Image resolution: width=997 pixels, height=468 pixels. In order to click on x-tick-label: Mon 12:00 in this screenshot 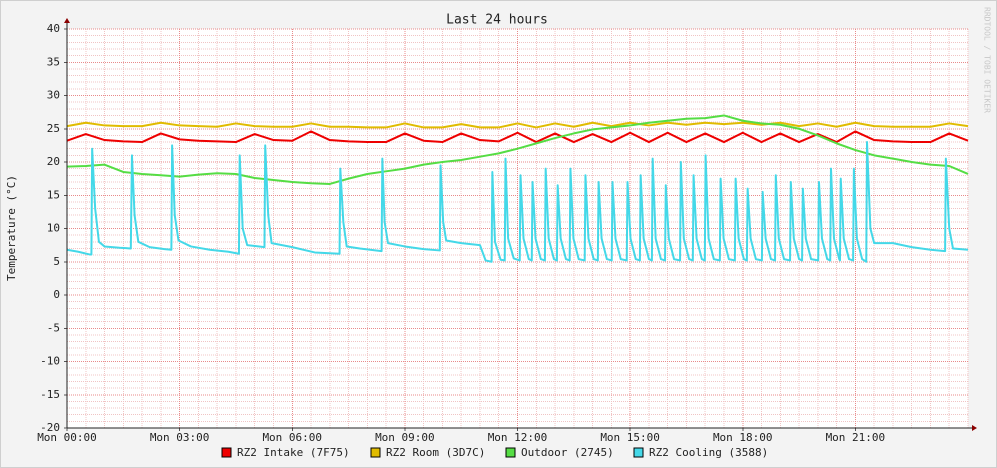, I will do `click(518, 437)`.